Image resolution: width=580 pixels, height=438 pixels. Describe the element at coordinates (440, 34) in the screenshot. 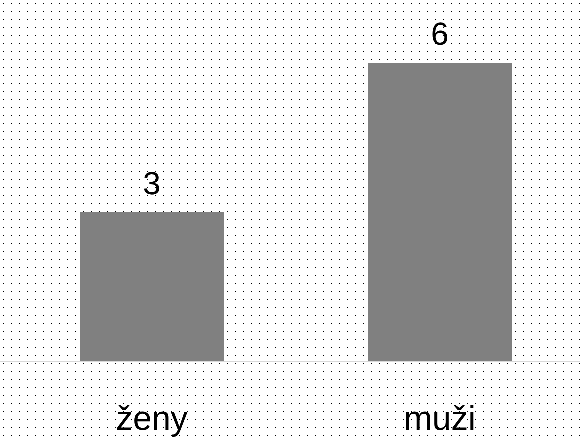

I see `data-label: 6` at that location.